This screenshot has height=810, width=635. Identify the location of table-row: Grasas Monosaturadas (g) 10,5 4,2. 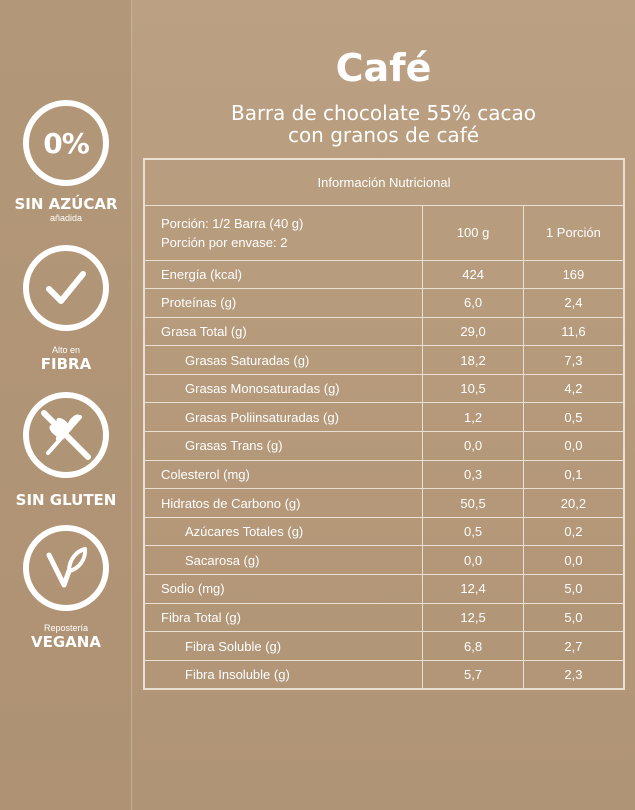
(384, 388).